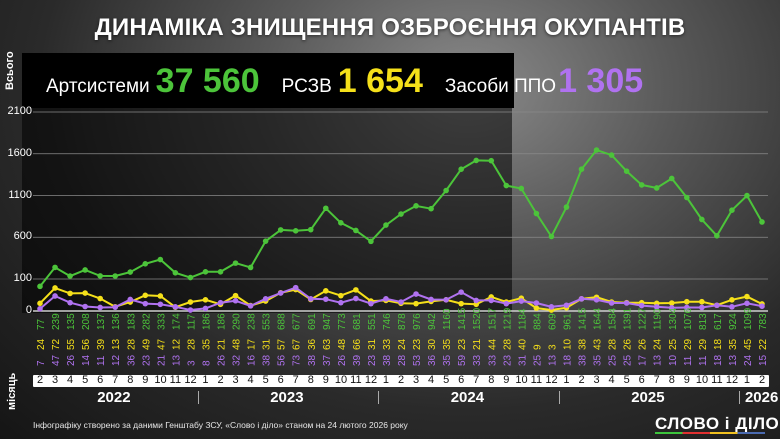  Describe the element at coordinates (763, 360) in the screenshot. I see `value-label: 15` at that location.